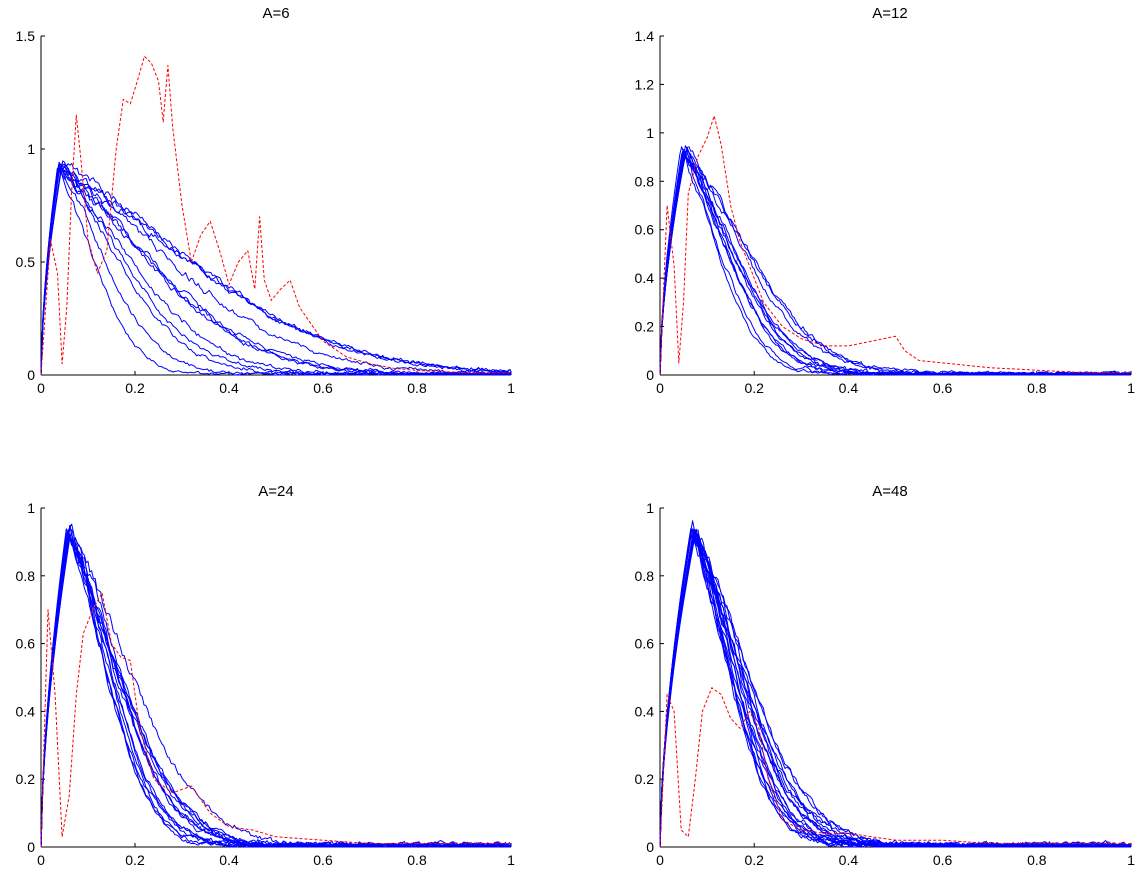  I want to click on y-tick-label: 1.2, so click(645, 84).